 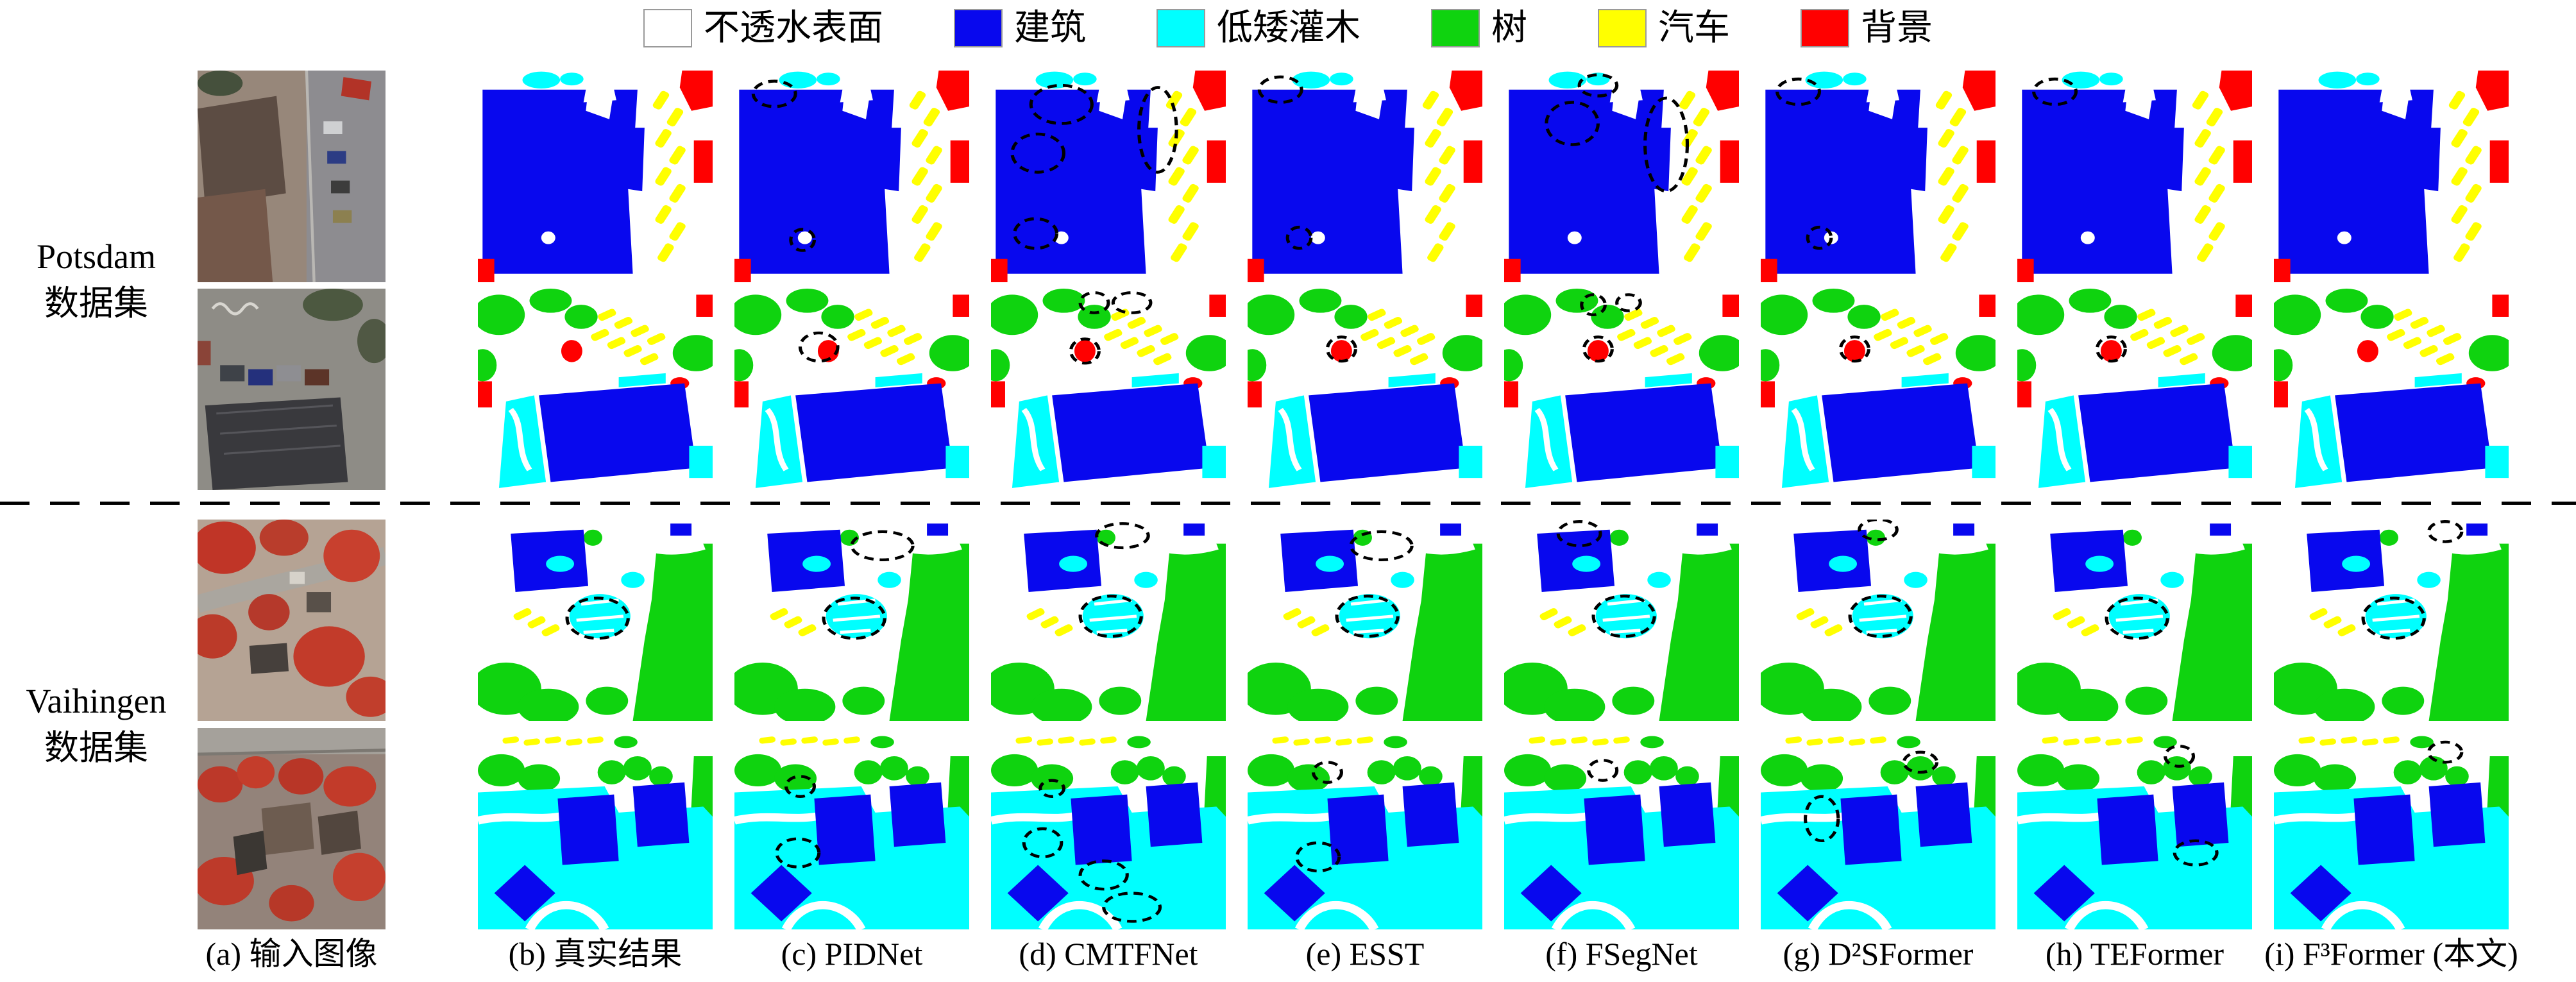 I want to click on potsdam-row-1-col-a-input-image, so click(x=292, y=177).